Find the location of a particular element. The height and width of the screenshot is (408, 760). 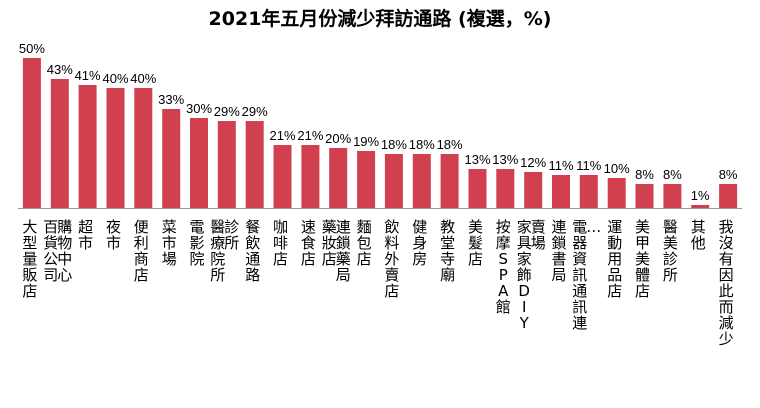

svg-text: 場 is located at coordinates (169, 259).